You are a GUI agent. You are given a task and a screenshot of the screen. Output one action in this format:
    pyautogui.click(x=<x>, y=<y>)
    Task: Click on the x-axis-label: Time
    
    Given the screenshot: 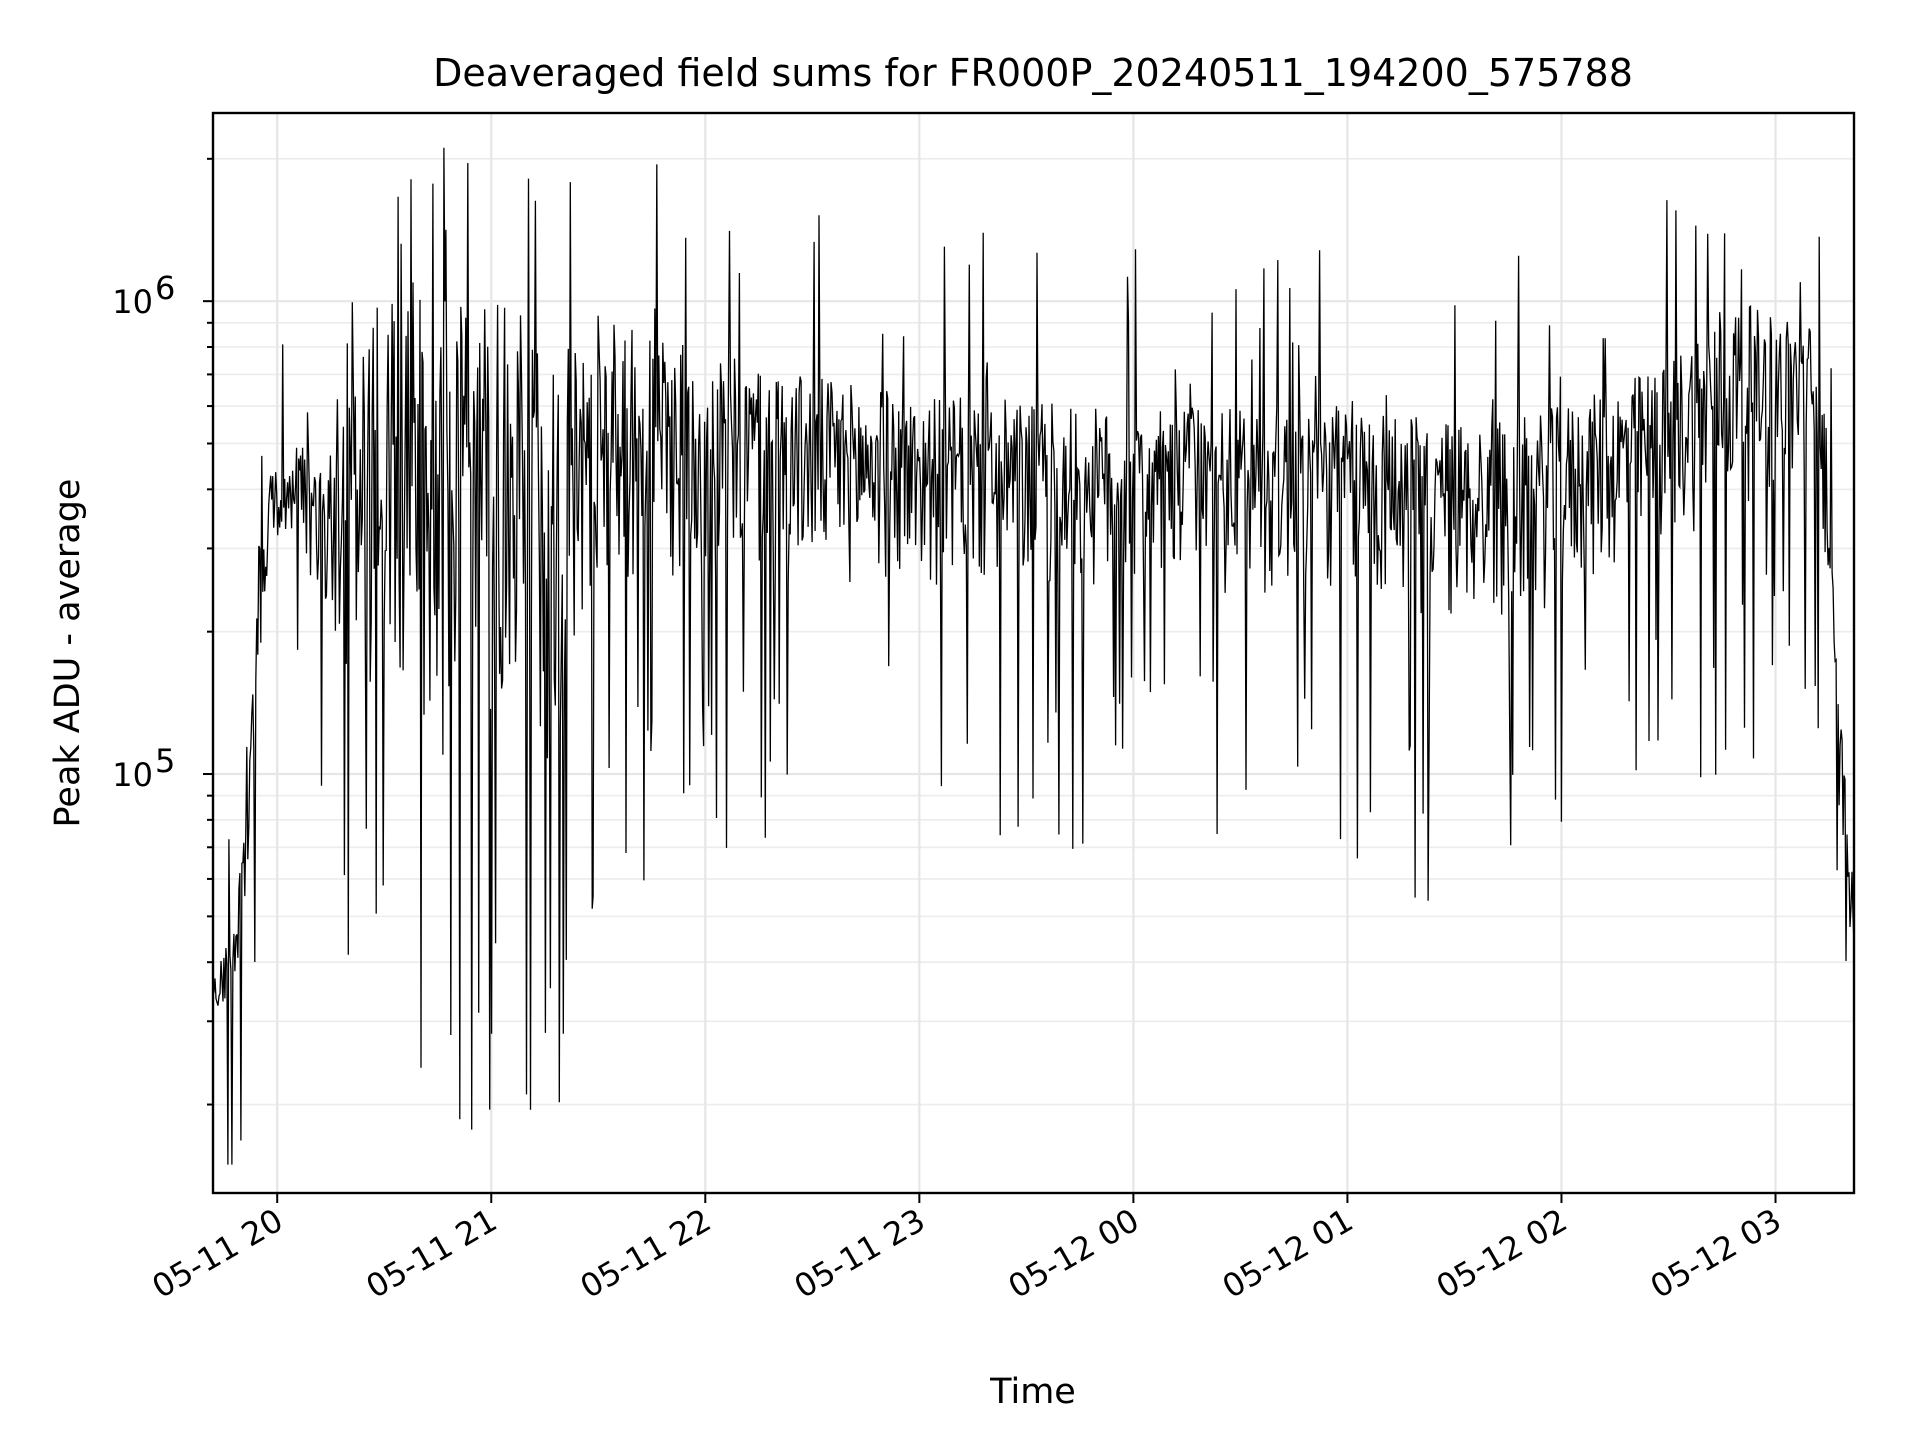 What is the action you would take?
    pyautogui.click(x=1032, y=1392)
    